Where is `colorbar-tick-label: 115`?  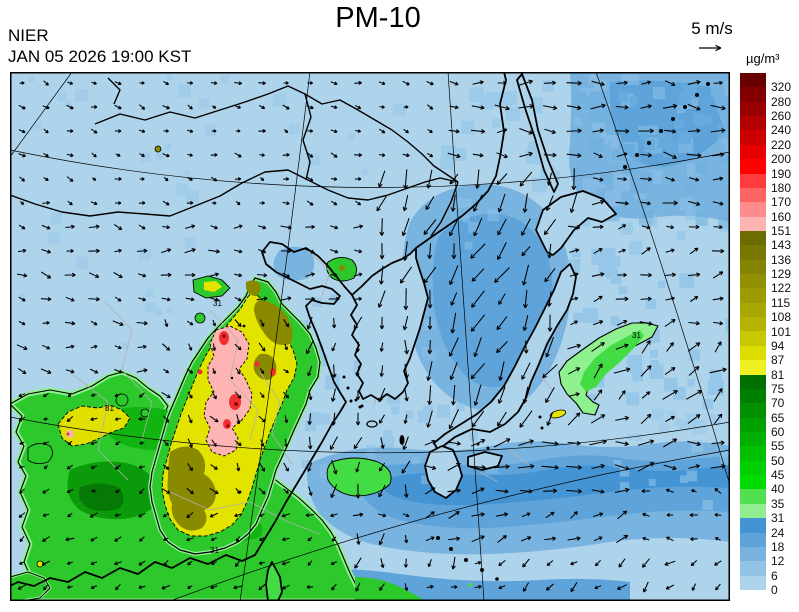 colorbar-tick-label: 115 is located at coordinates (781, 302).